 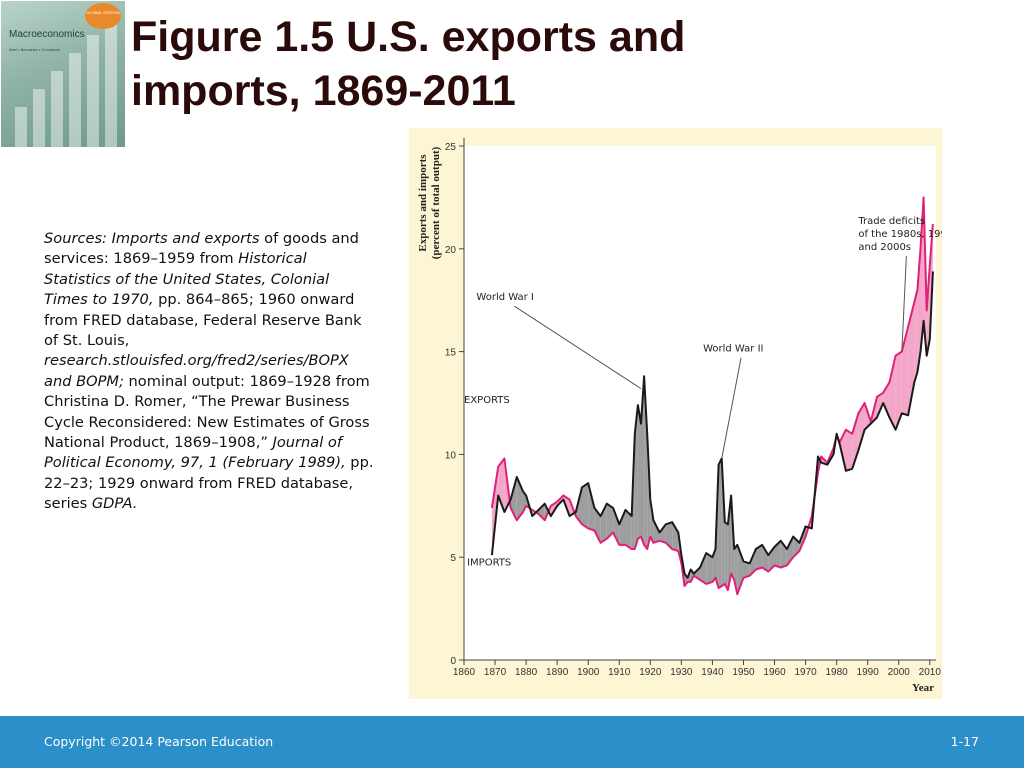 I want to click on x-tick-label: 1900, so click(x=588, y=672).